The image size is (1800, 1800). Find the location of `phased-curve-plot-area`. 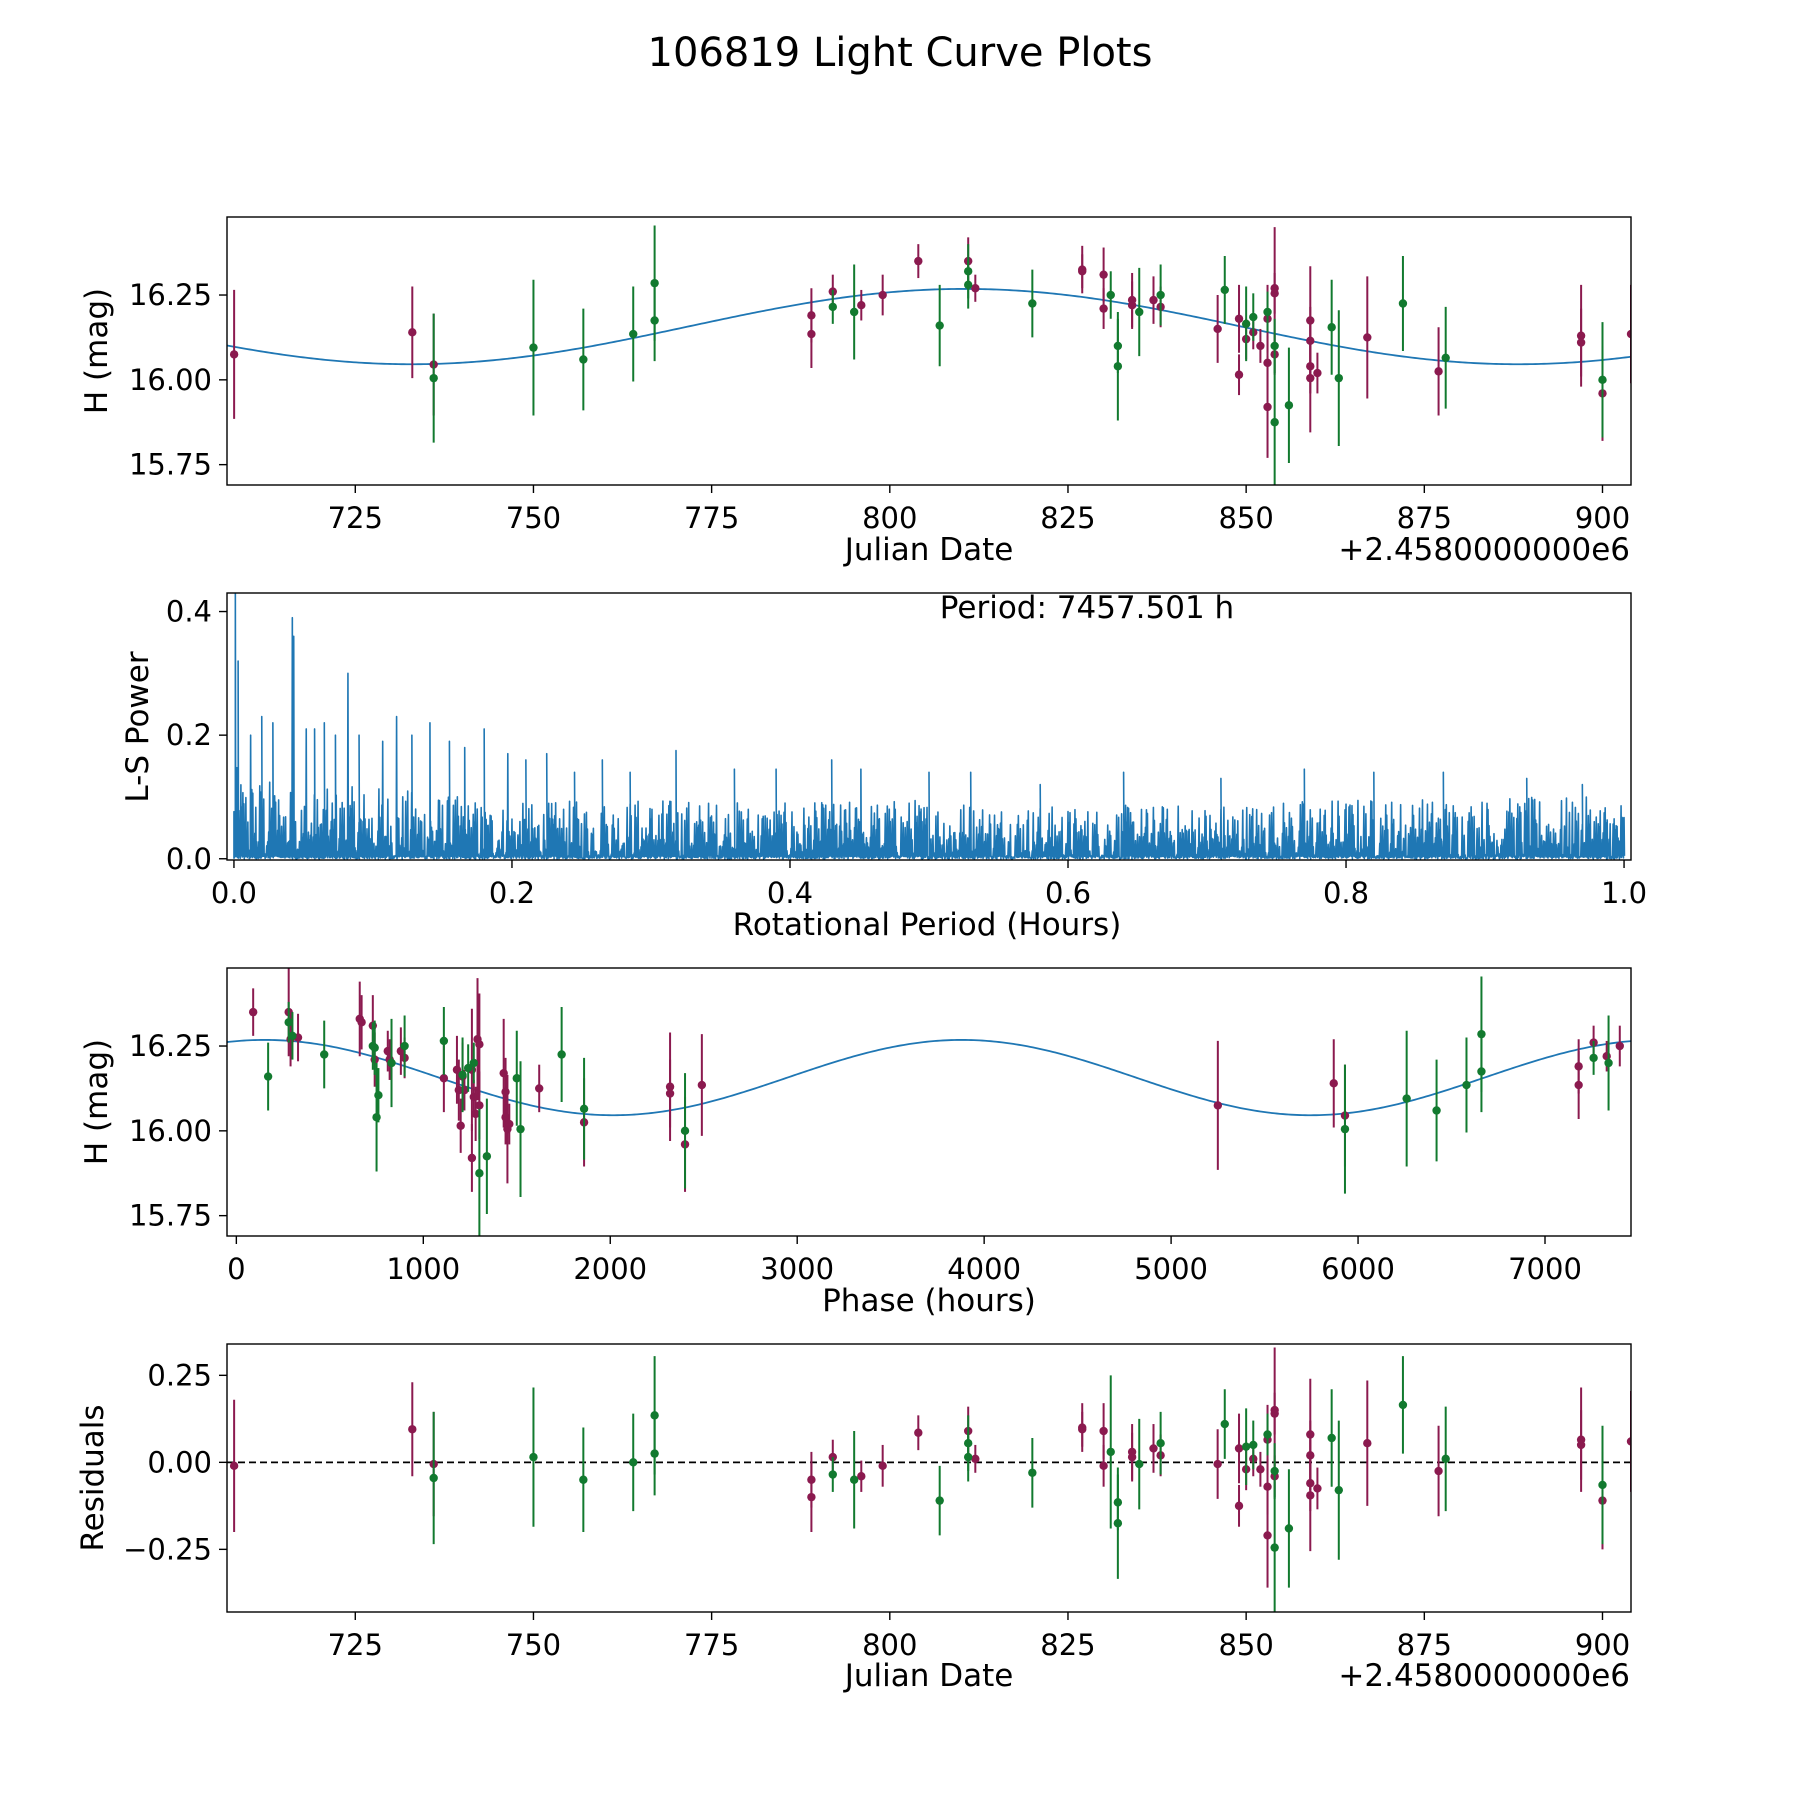

phased-curve-plot-area is located at coordinates (929, 1102).